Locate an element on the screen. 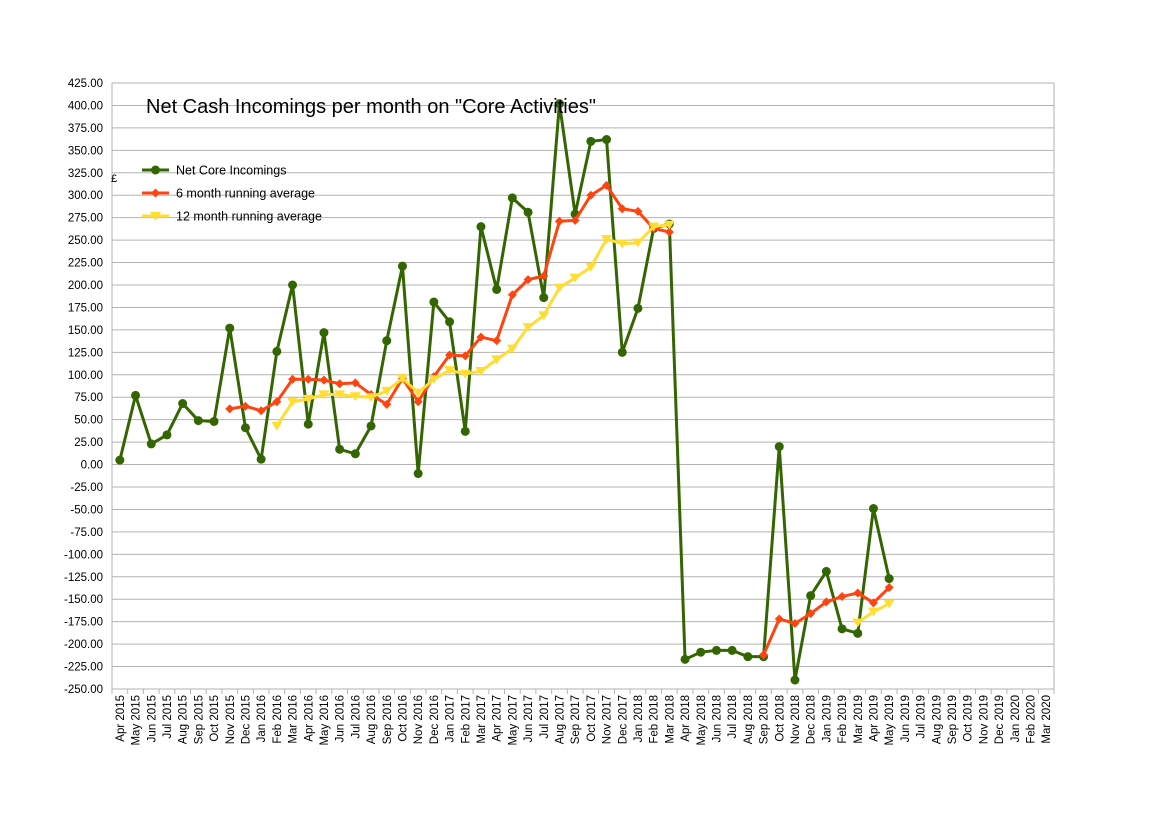  x-tick-label: Jul 2019 is located at coordinates (922, 716).